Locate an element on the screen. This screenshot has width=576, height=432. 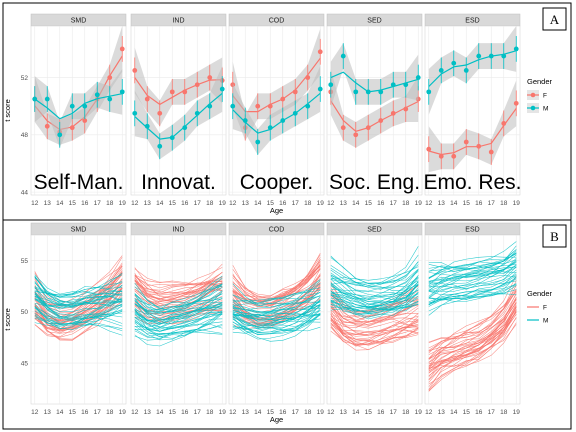
x-tick-label: 19 is located at coordinates (321, 203).